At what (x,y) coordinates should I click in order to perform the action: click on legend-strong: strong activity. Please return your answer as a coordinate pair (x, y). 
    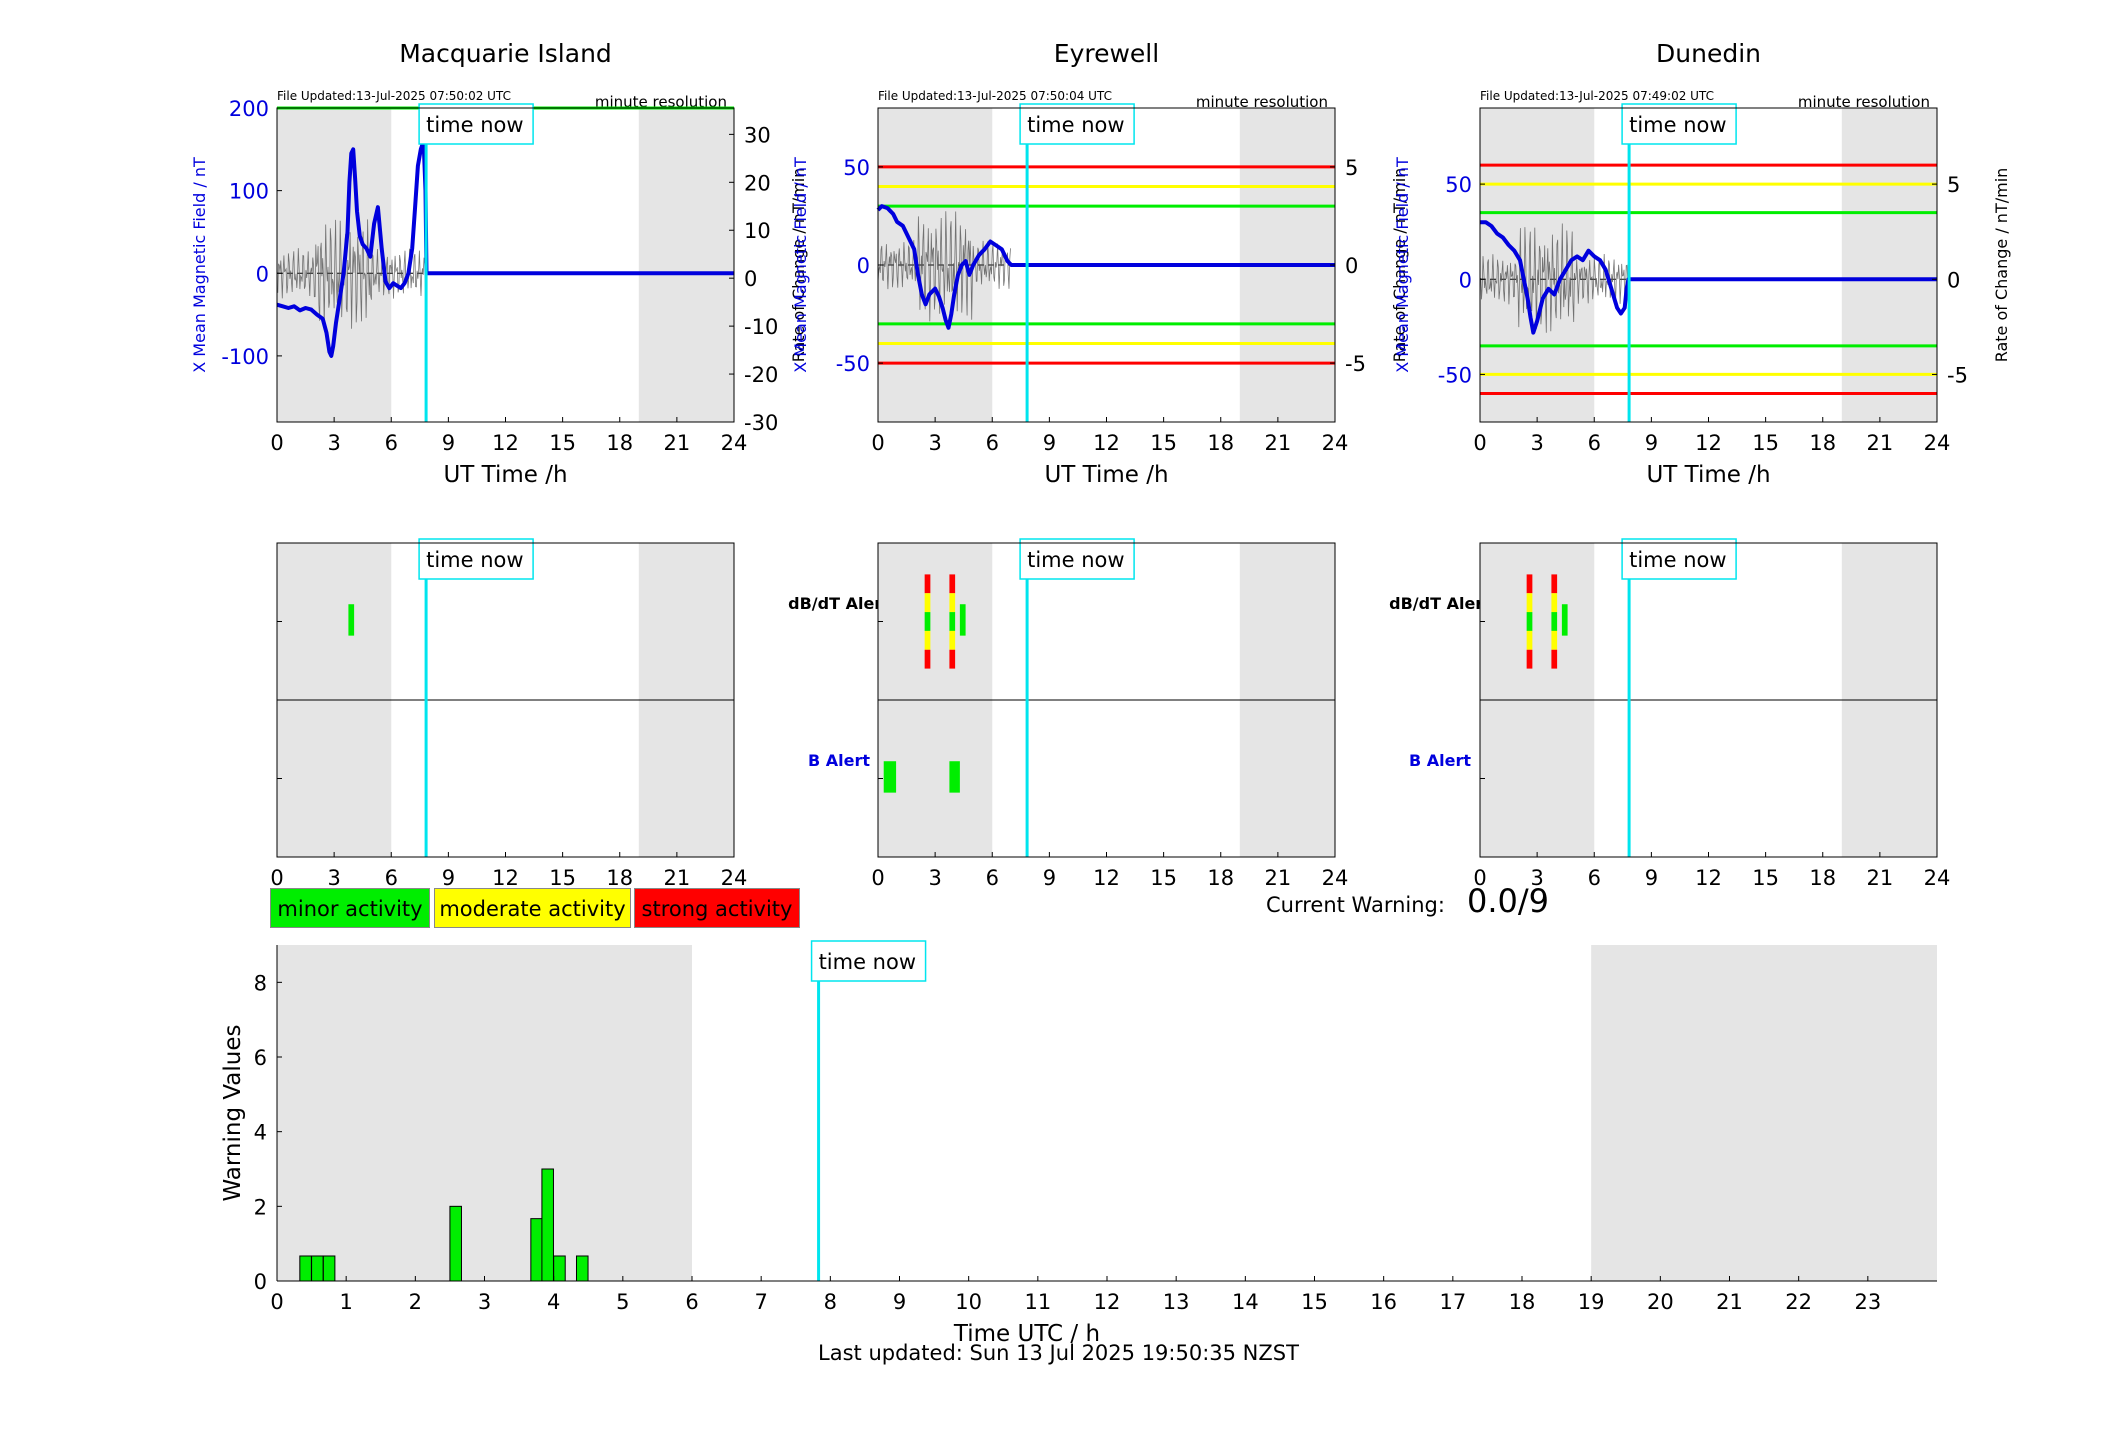
    Looking at the image, I should click on (717, 908).